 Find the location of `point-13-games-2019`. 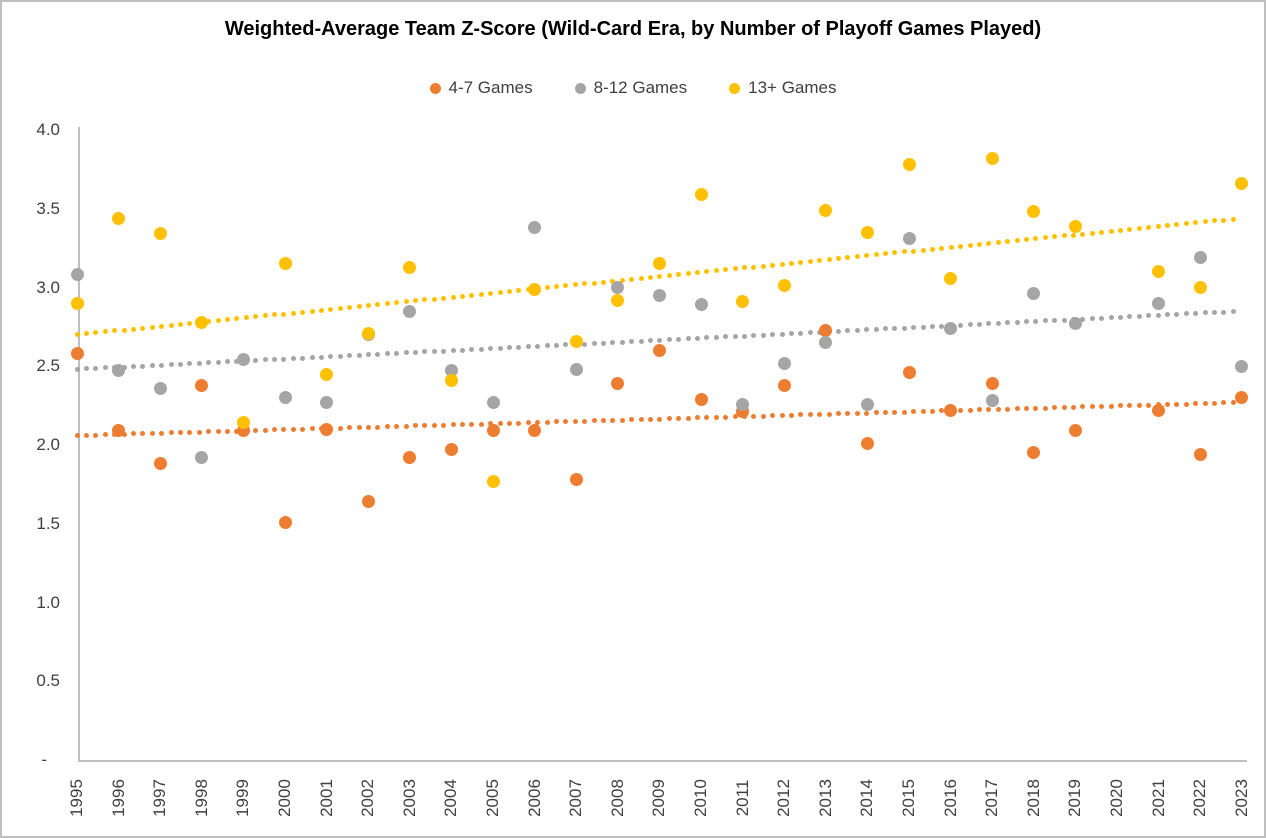

point-13-games-2019 is located at coordinates (1075, 226).